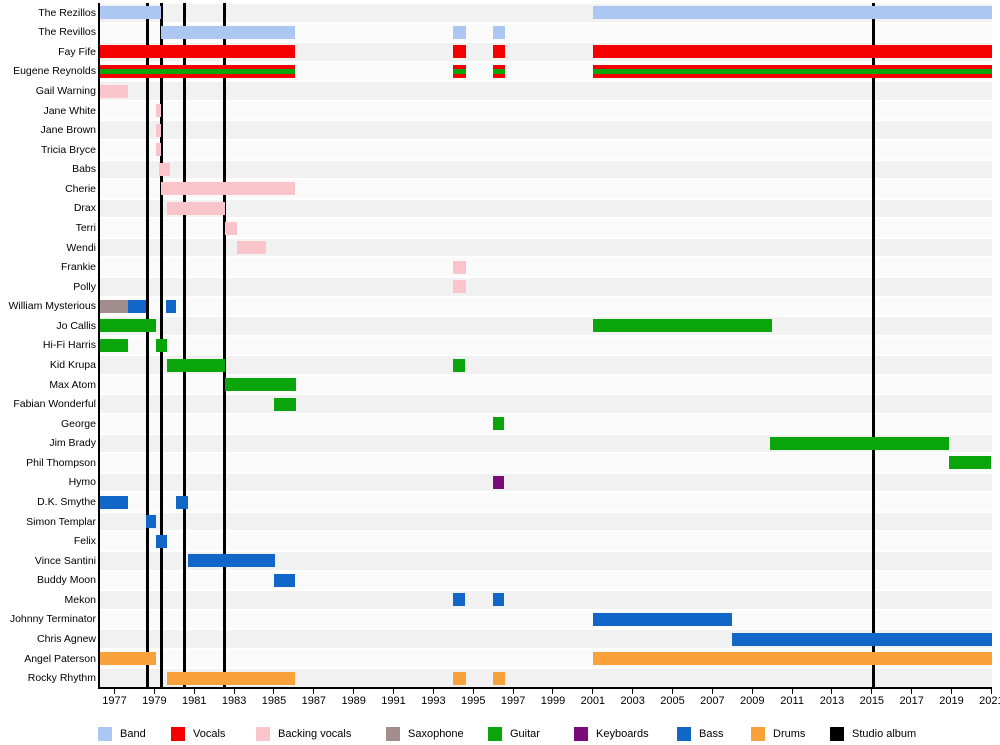 The height and width of the screenshot is (745, 1000). Describe the element at coordinates (684, 734) in the screenshot. I see `legend-swatch-bass` at that location.